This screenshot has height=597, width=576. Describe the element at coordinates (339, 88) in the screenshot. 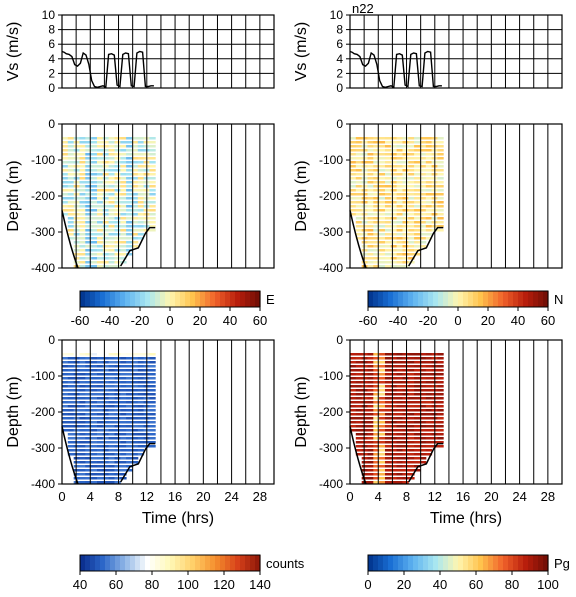

I see `vs-right-ytick-label: 0` at that location.